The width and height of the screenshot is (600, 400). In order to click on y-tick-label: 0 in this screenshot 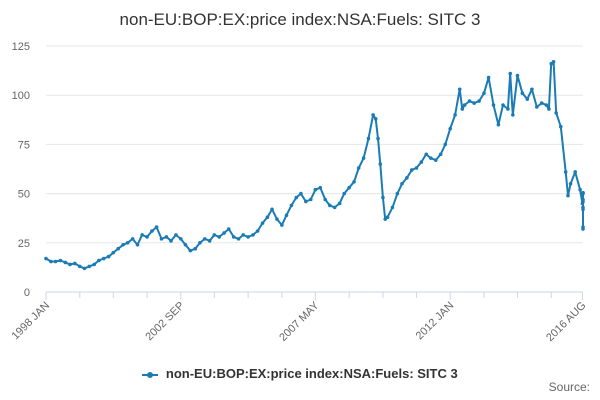, I will do `click(27, 293)`.